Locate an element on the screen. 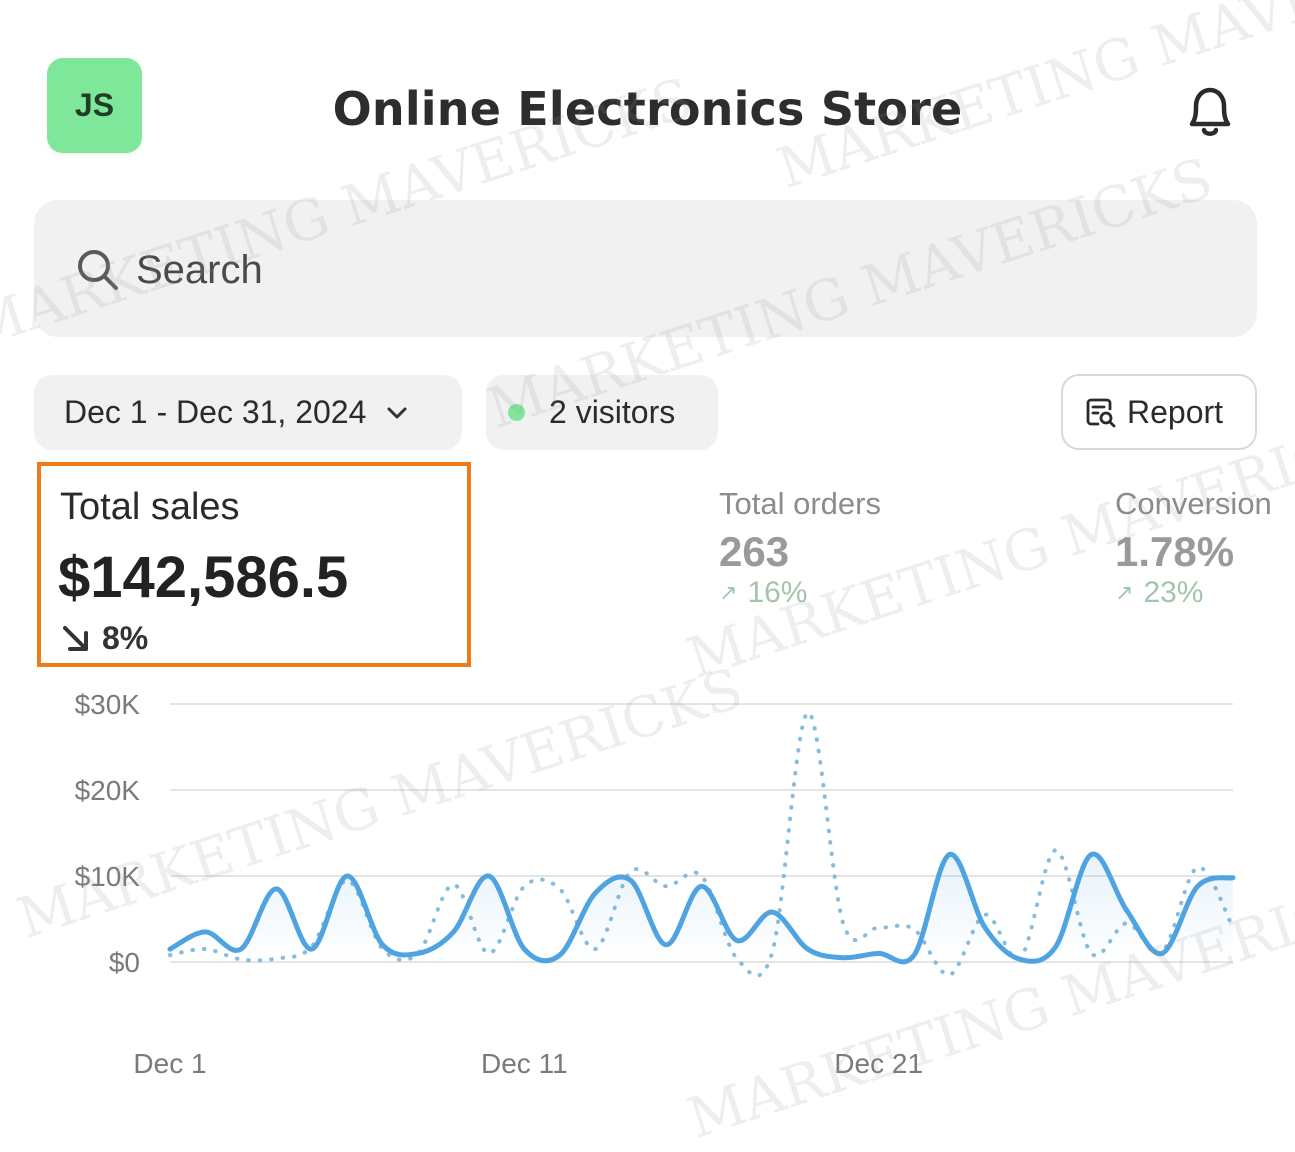  x-tick-label: Dec 1 is located at coordinates (169, 1063).